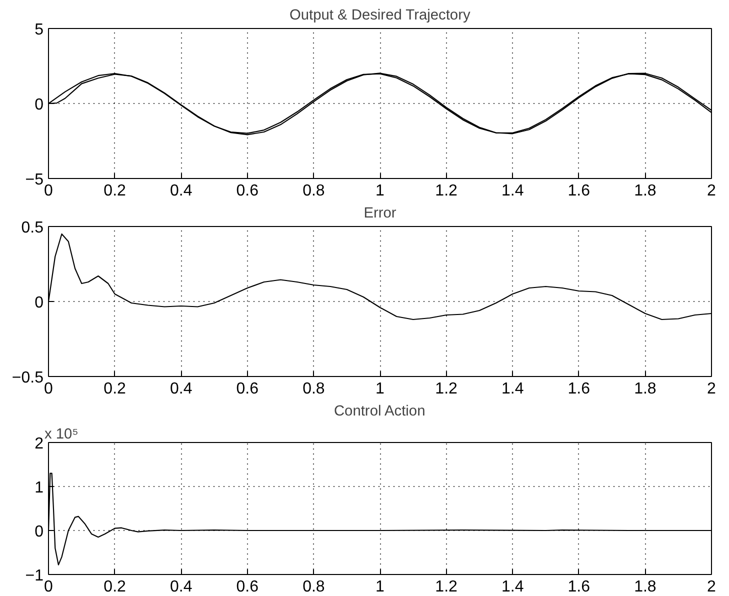 The width and height of the screenshot is (729, 596). What do you see at coordinates (34, 576) in the screenshot?
I see `y-tick-label: −1` at bounding box center [34, 576].